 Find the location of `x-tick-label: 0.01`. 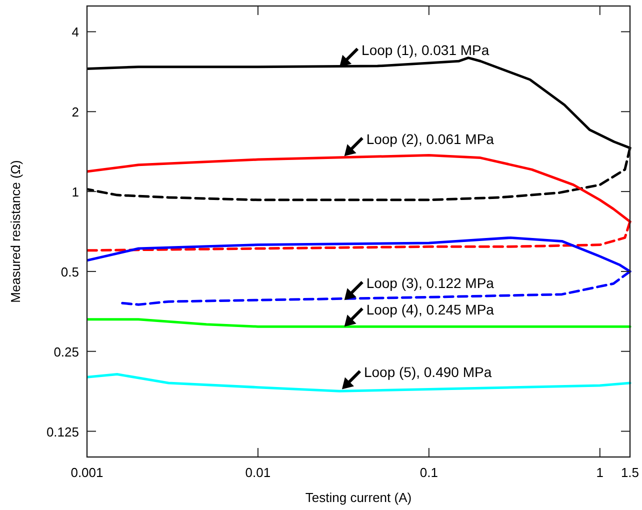

x-tick-label: 0.01 is located at coordinates (258, 472).